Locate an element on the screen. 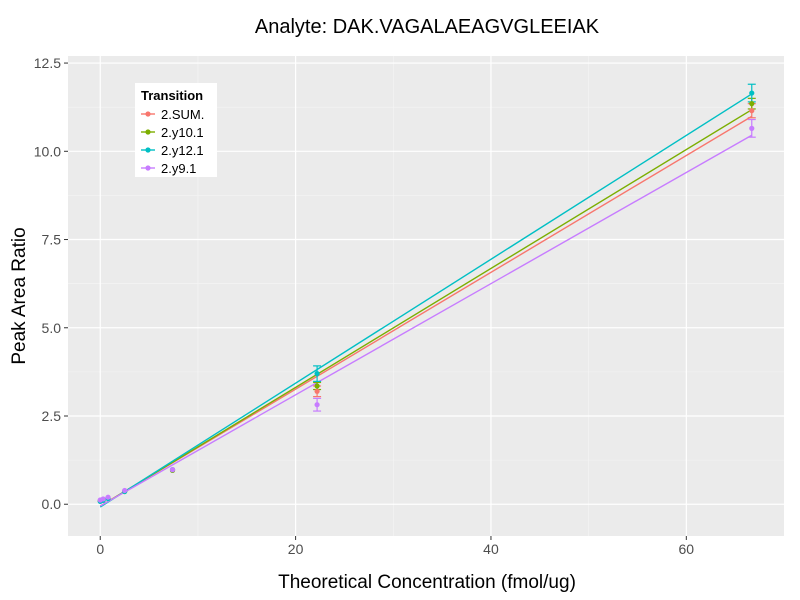  x-axis: 0 20 40 60 is located at coordinates (395, 546).